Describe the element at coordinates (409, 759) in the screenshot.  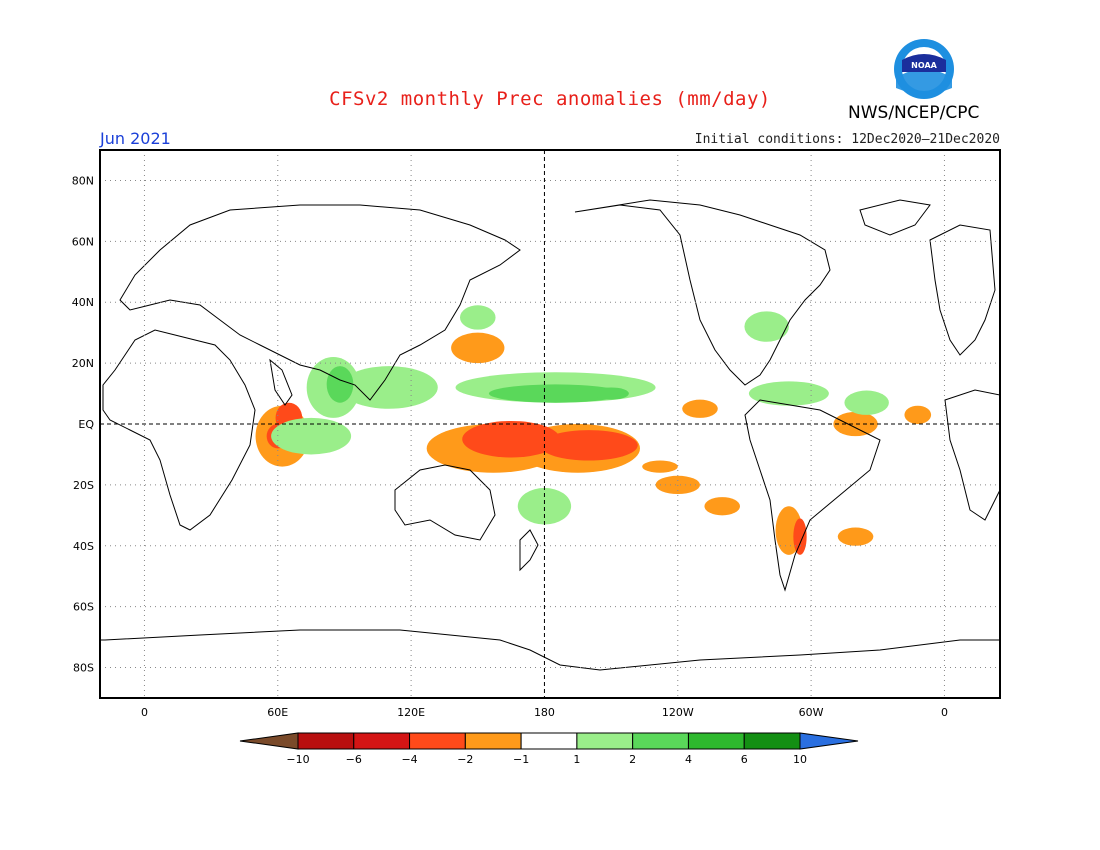
I see `colorbar-label: −4` at that location.